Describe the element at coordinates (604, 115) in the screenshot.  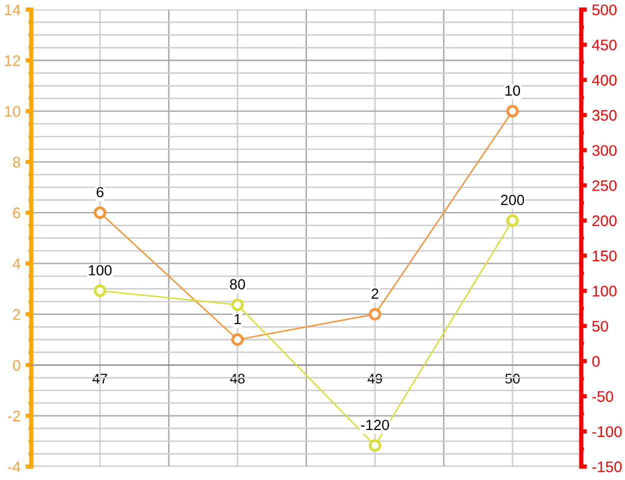
I see `y2-tick-label: 350` at that location.